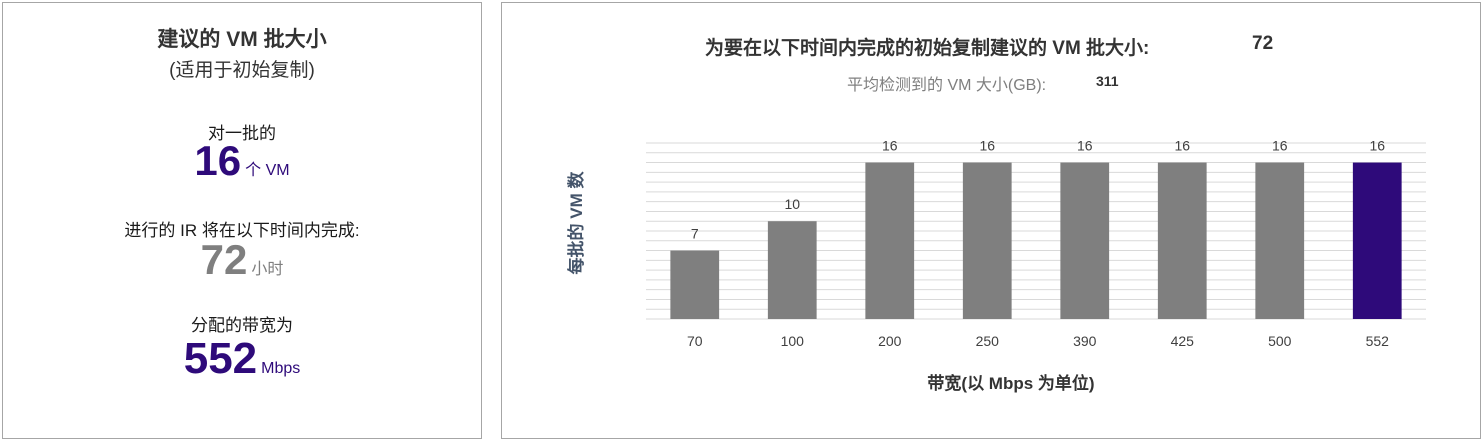  I want to click on duration-label: 进行的 IR 将在以下时间内完成:, so click(242, 230).